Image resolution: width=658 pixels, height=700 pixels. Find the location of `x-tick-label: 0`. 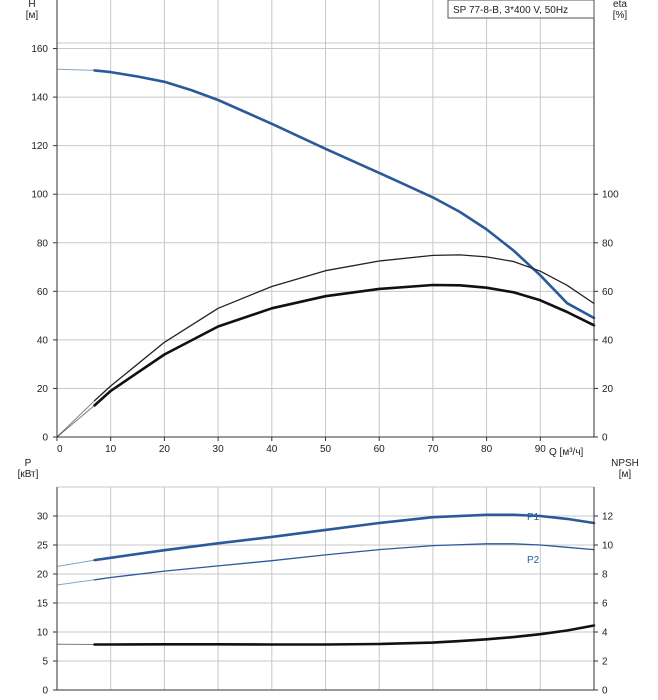

x-tick-label: 0 is located at coordinates (60, 449).